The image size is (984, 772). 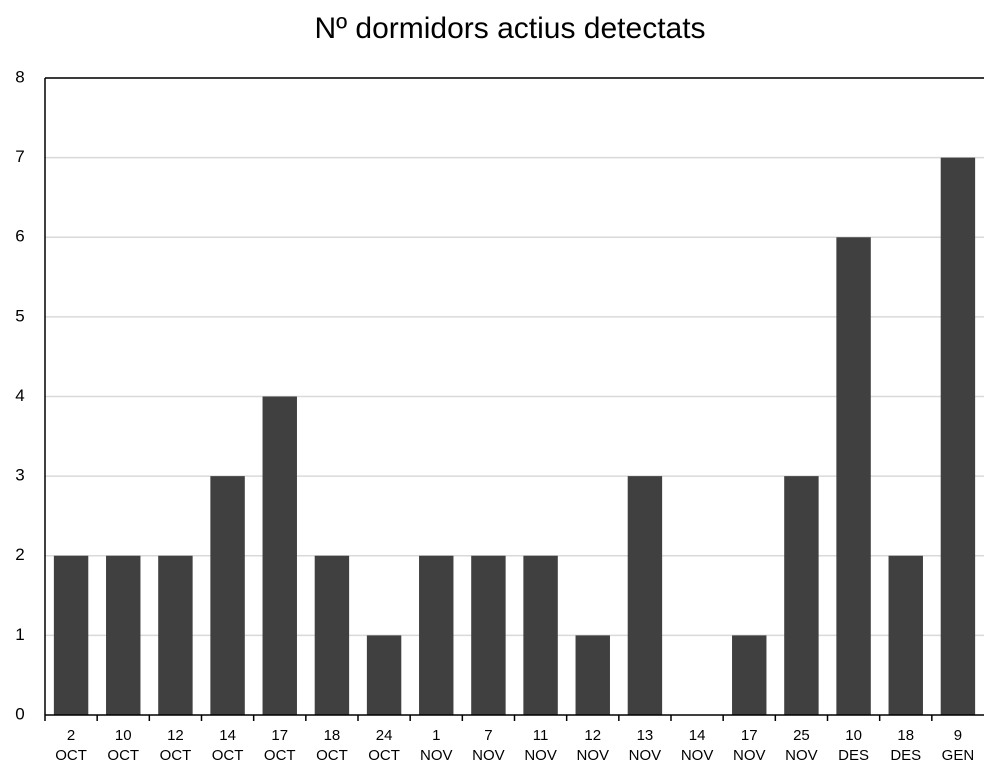 I want to click on y-tick-label: 8, so click(x=19, y=76).